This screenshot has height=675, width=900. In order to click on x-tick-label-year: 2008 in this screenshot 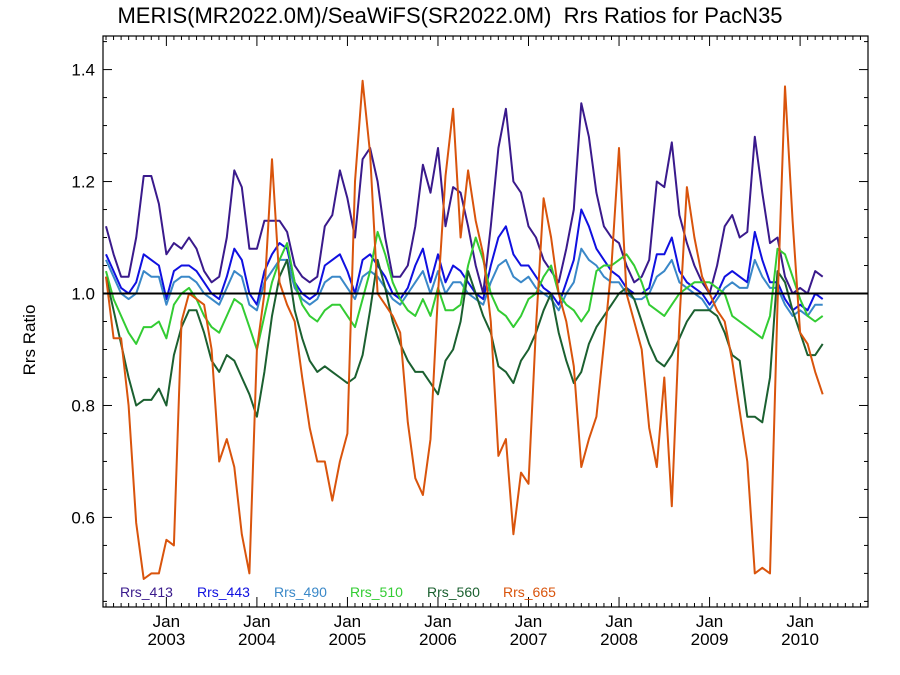, I will do `click(619, 639)`.